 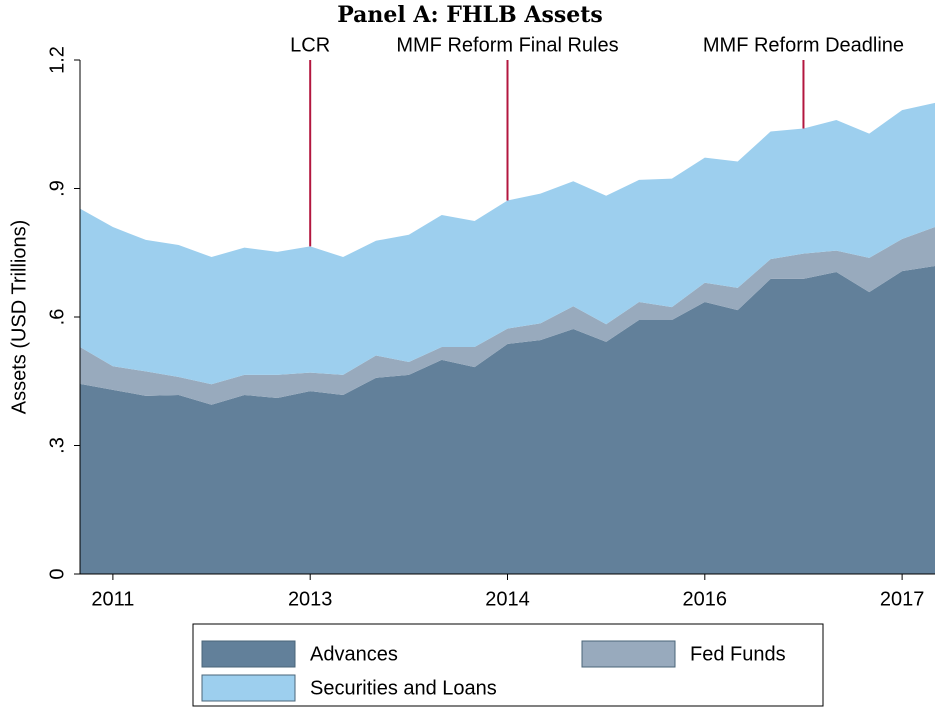 What do you see at coordinates (112, 599) in the screenshot?
I see `x-tick-label: 2011` at bounding box center [112, 599].